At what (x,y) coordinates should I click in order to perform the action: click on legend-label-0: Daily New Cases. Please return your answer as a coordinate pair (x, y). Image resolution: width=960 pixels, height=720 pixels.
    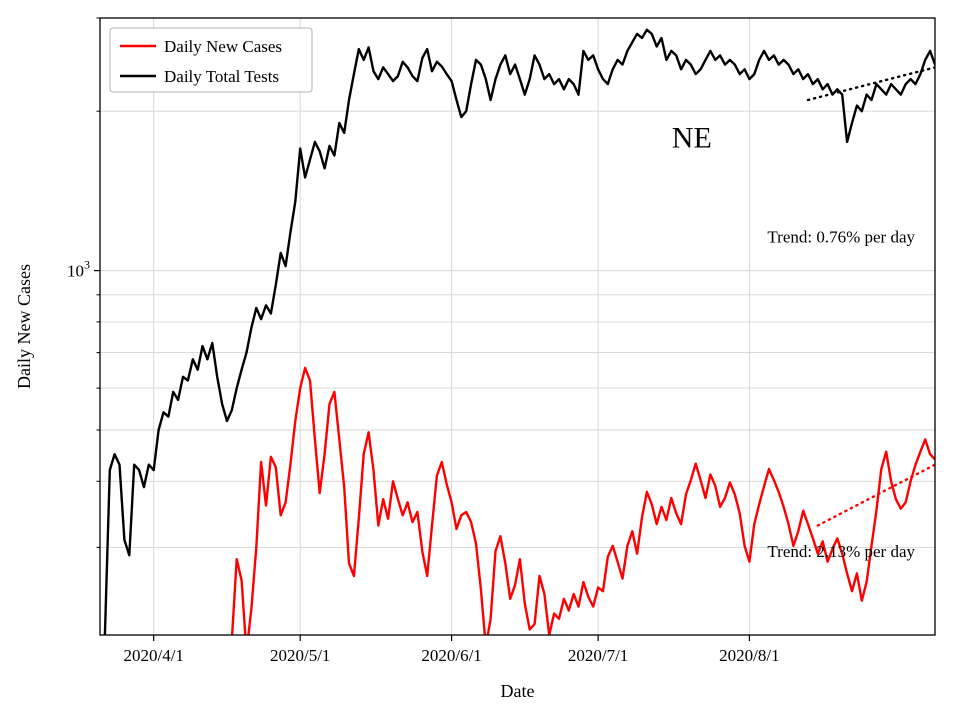
    Looking at the image, I should click on (223, 46).